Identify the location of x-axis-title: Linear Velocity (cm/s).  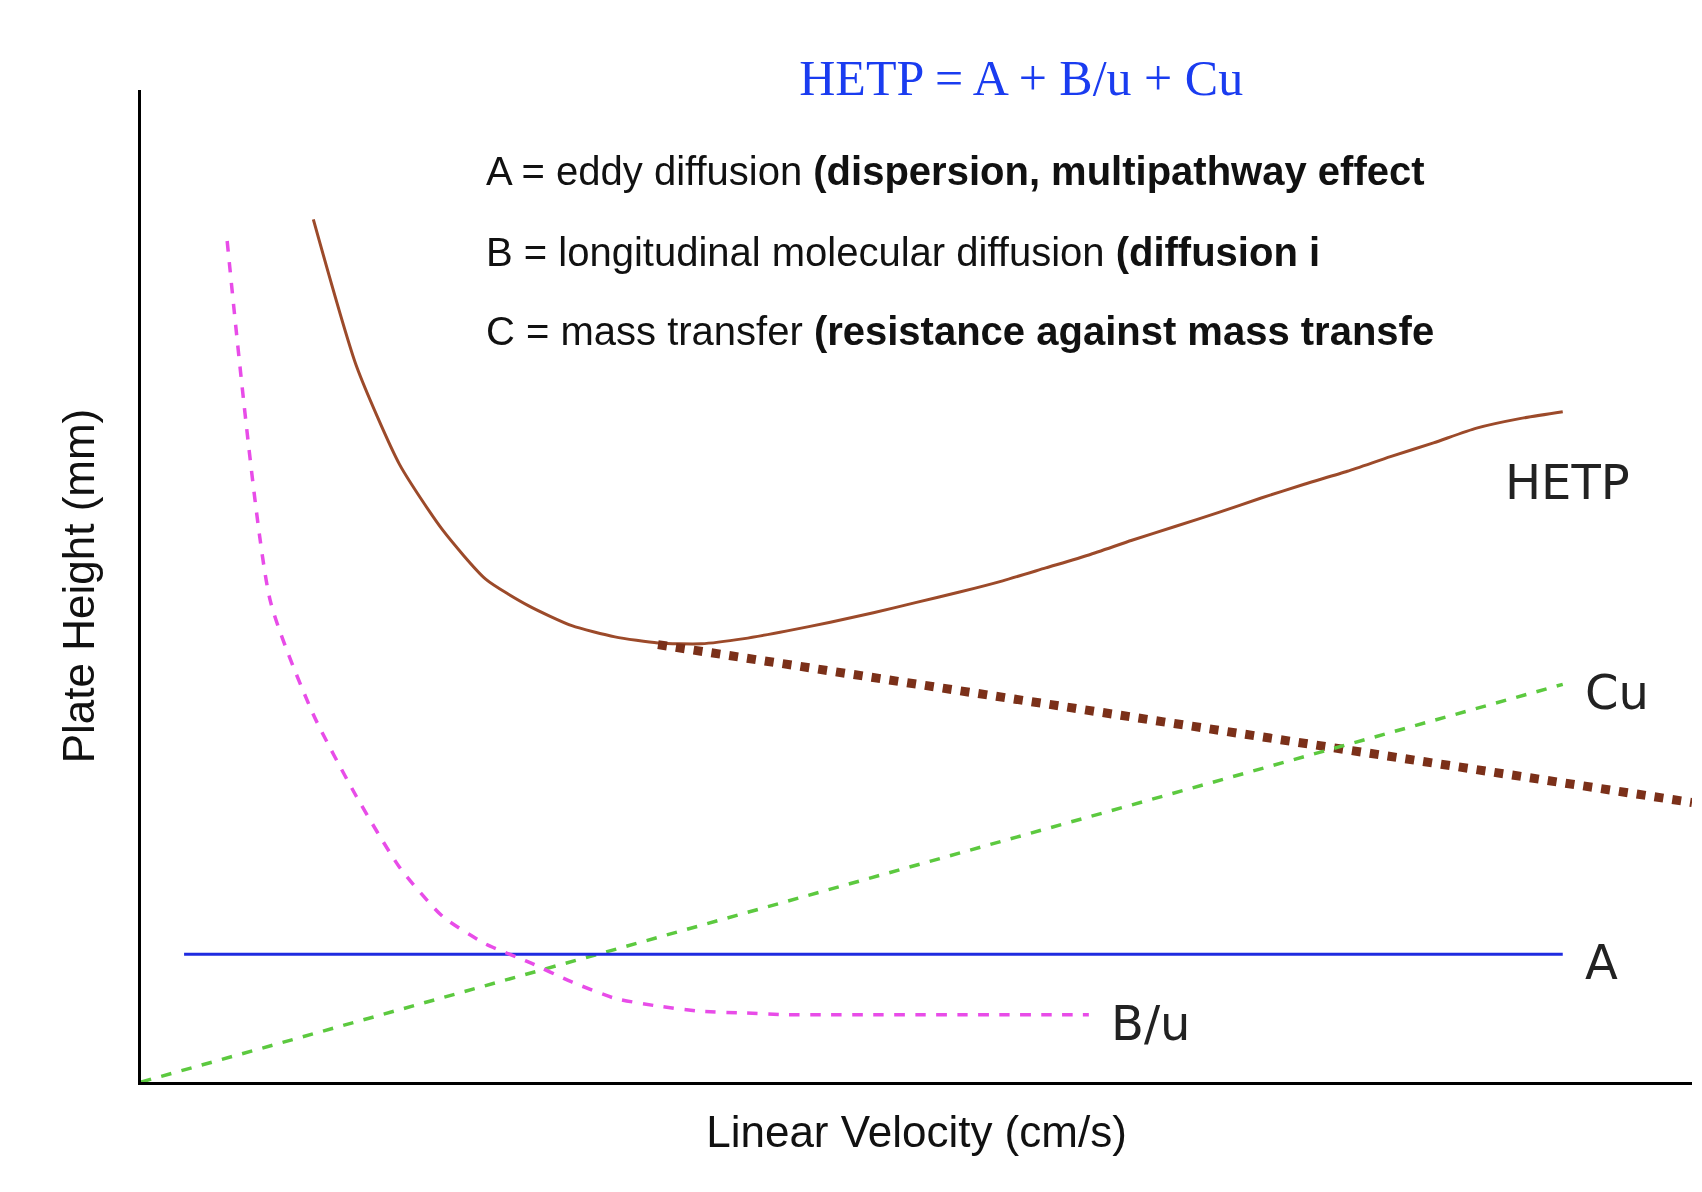
(916, 1131).